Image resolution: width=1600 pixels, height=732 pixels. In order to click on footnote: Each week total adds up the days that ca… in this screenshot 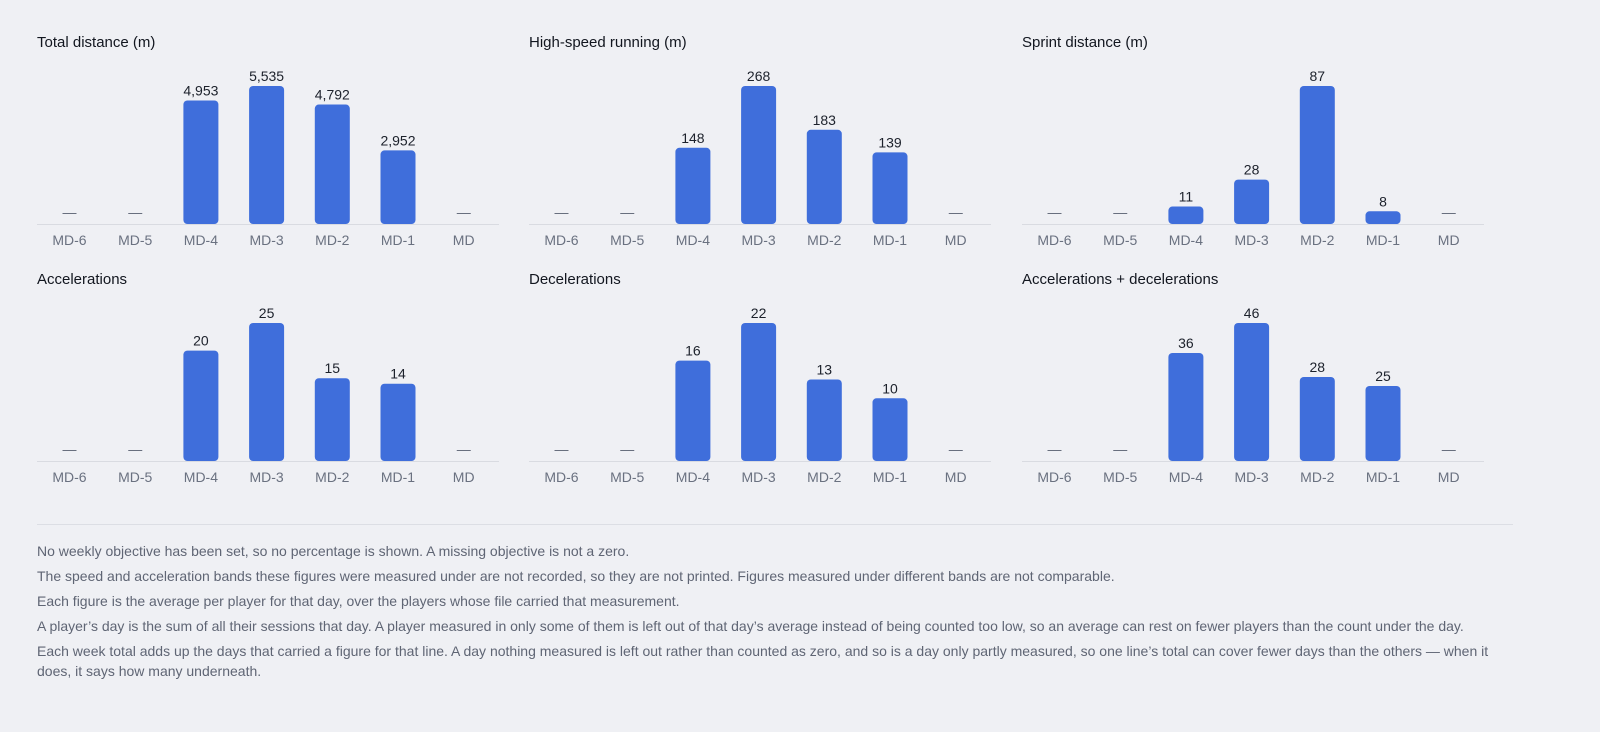, I will do `click(763, 661)`.